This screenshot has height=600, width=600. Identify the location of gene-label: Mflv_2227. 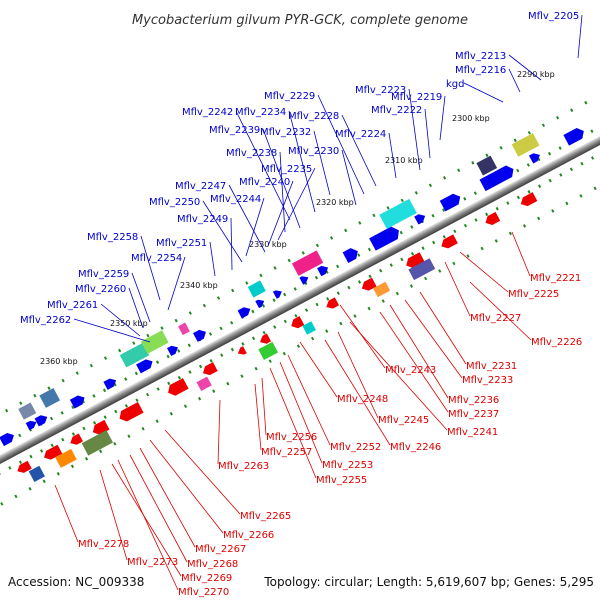
(495, 318).